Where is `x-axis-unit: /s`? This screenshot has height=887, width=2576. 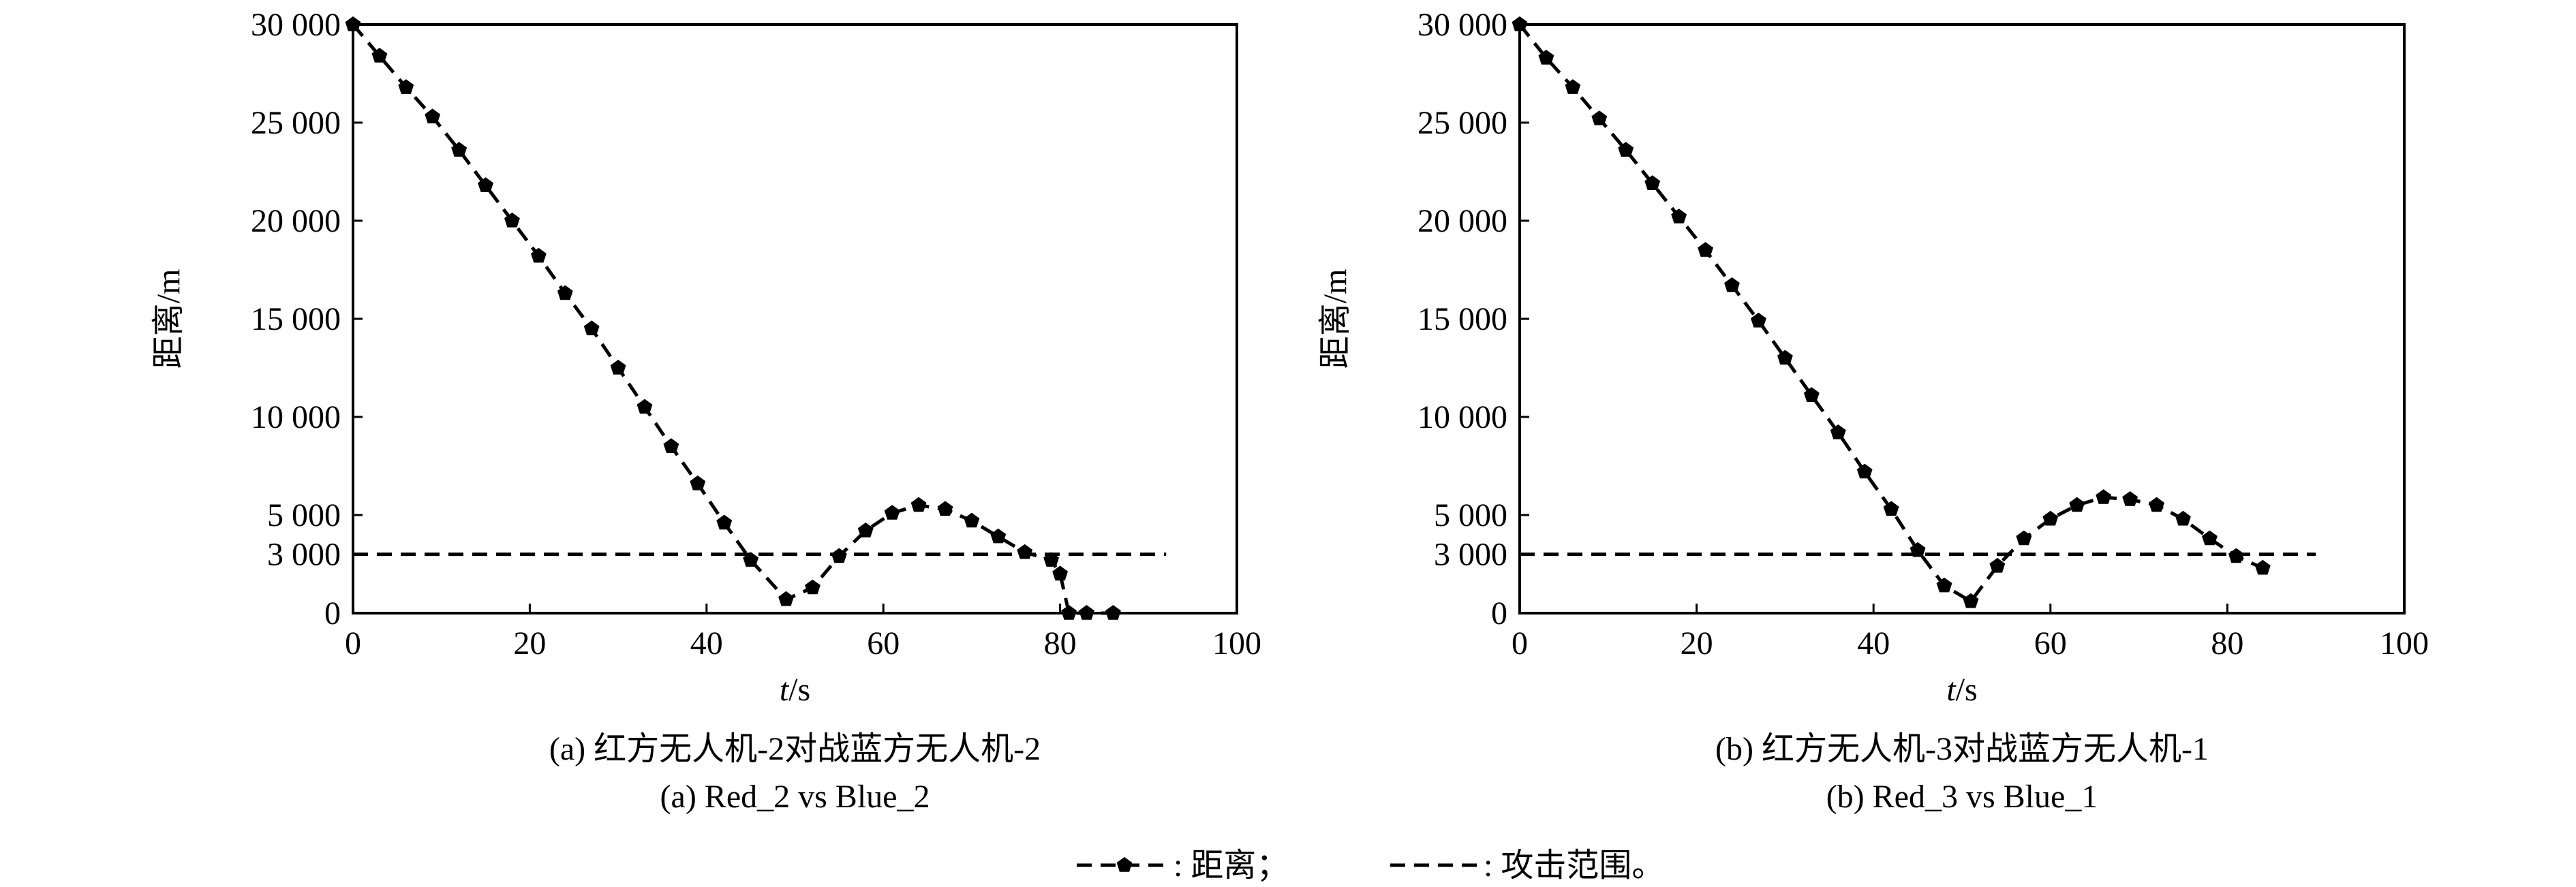
x-axis-unit: /s is located at coordinates (1967, 690).